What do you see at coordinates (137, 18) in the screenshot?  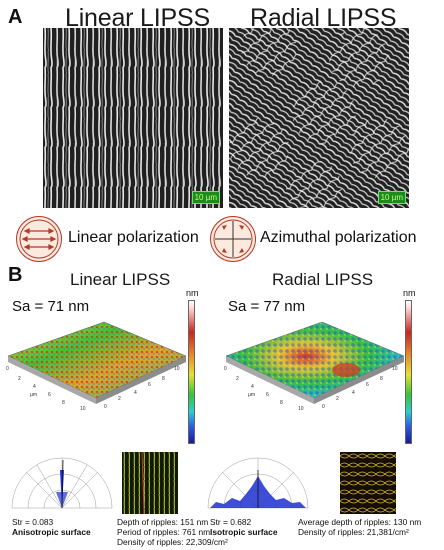 I see `panel-a-left-title: Linear LIPSS` at bounding box center [137, 18].